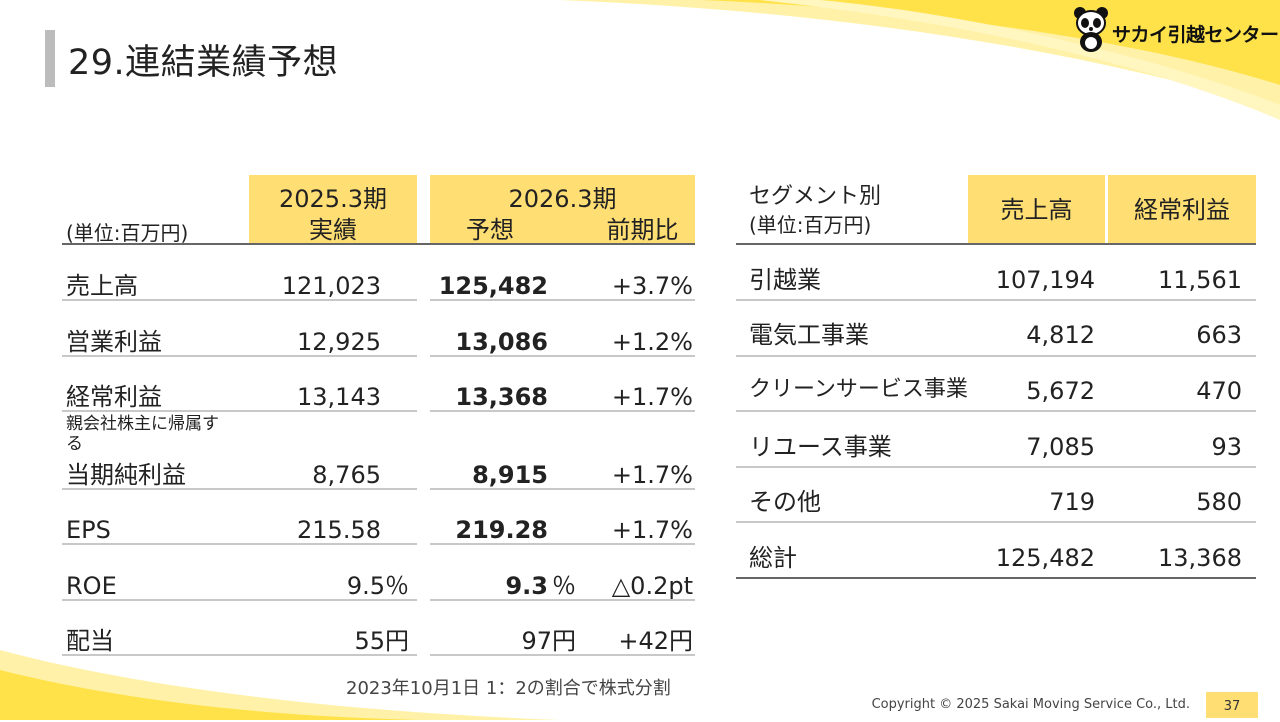 This screenshot has height=722, width=1280. I want to click on row-label: 経常利益, so click(114, 397).